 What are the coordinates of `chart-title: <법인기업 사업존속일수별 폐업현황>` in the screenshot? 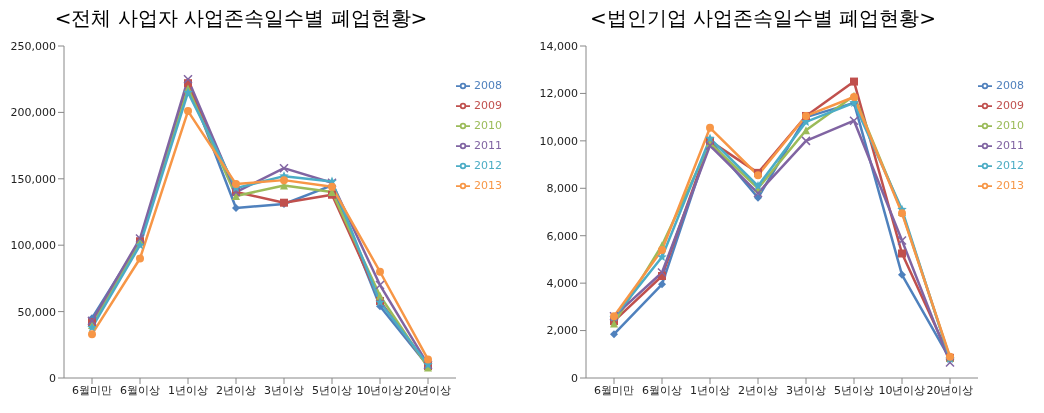 It's located at (763, 18).